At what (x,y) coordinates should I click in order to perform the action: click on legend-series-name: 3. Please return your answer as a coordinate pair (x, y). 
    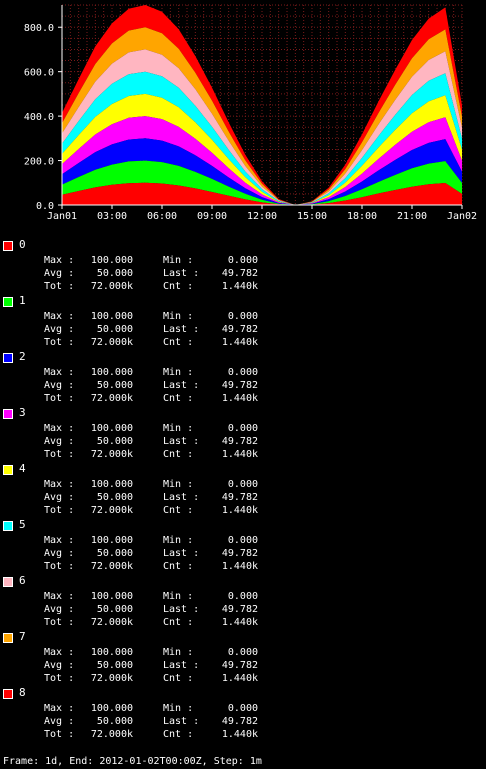
    Looking at the image, I should click on (22, 412).